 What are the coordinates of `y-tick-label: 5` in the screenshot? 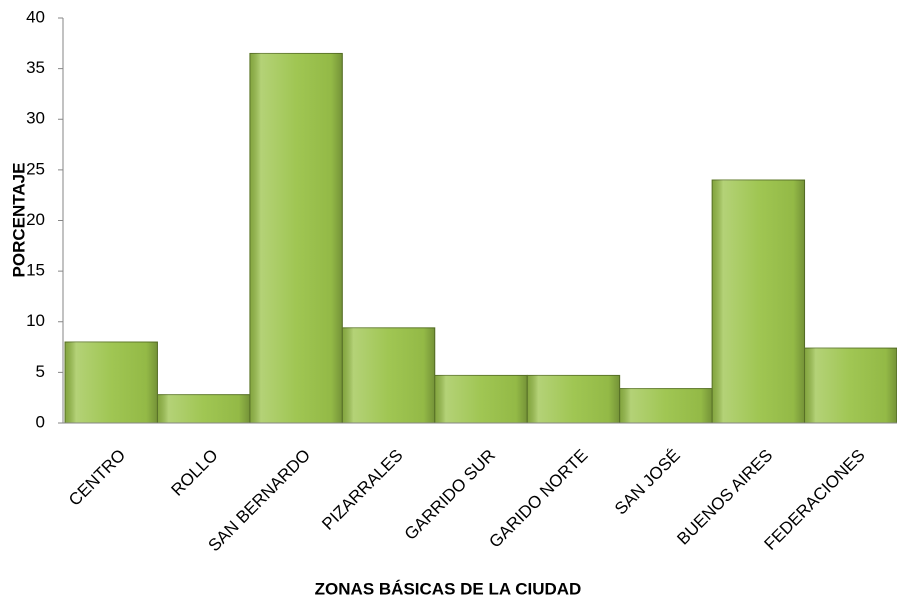 It's located at (40, 371).